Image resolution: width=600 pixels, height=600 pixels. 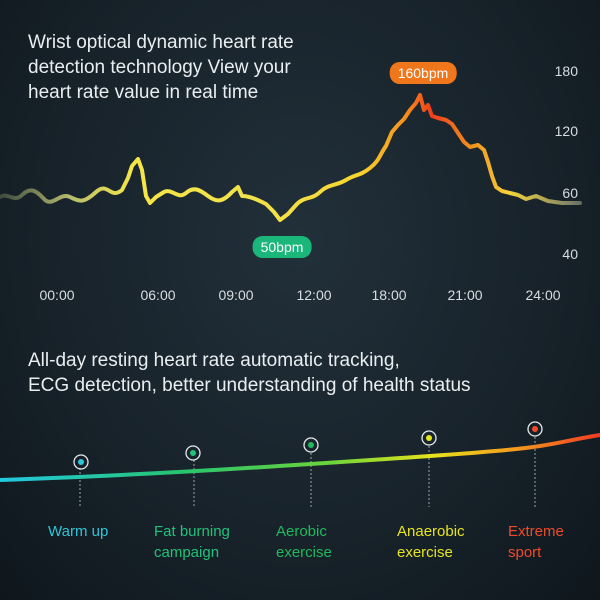 I want to click on zone-label-fat-burning: Fat burning campaign, so click(x=192, y=542).